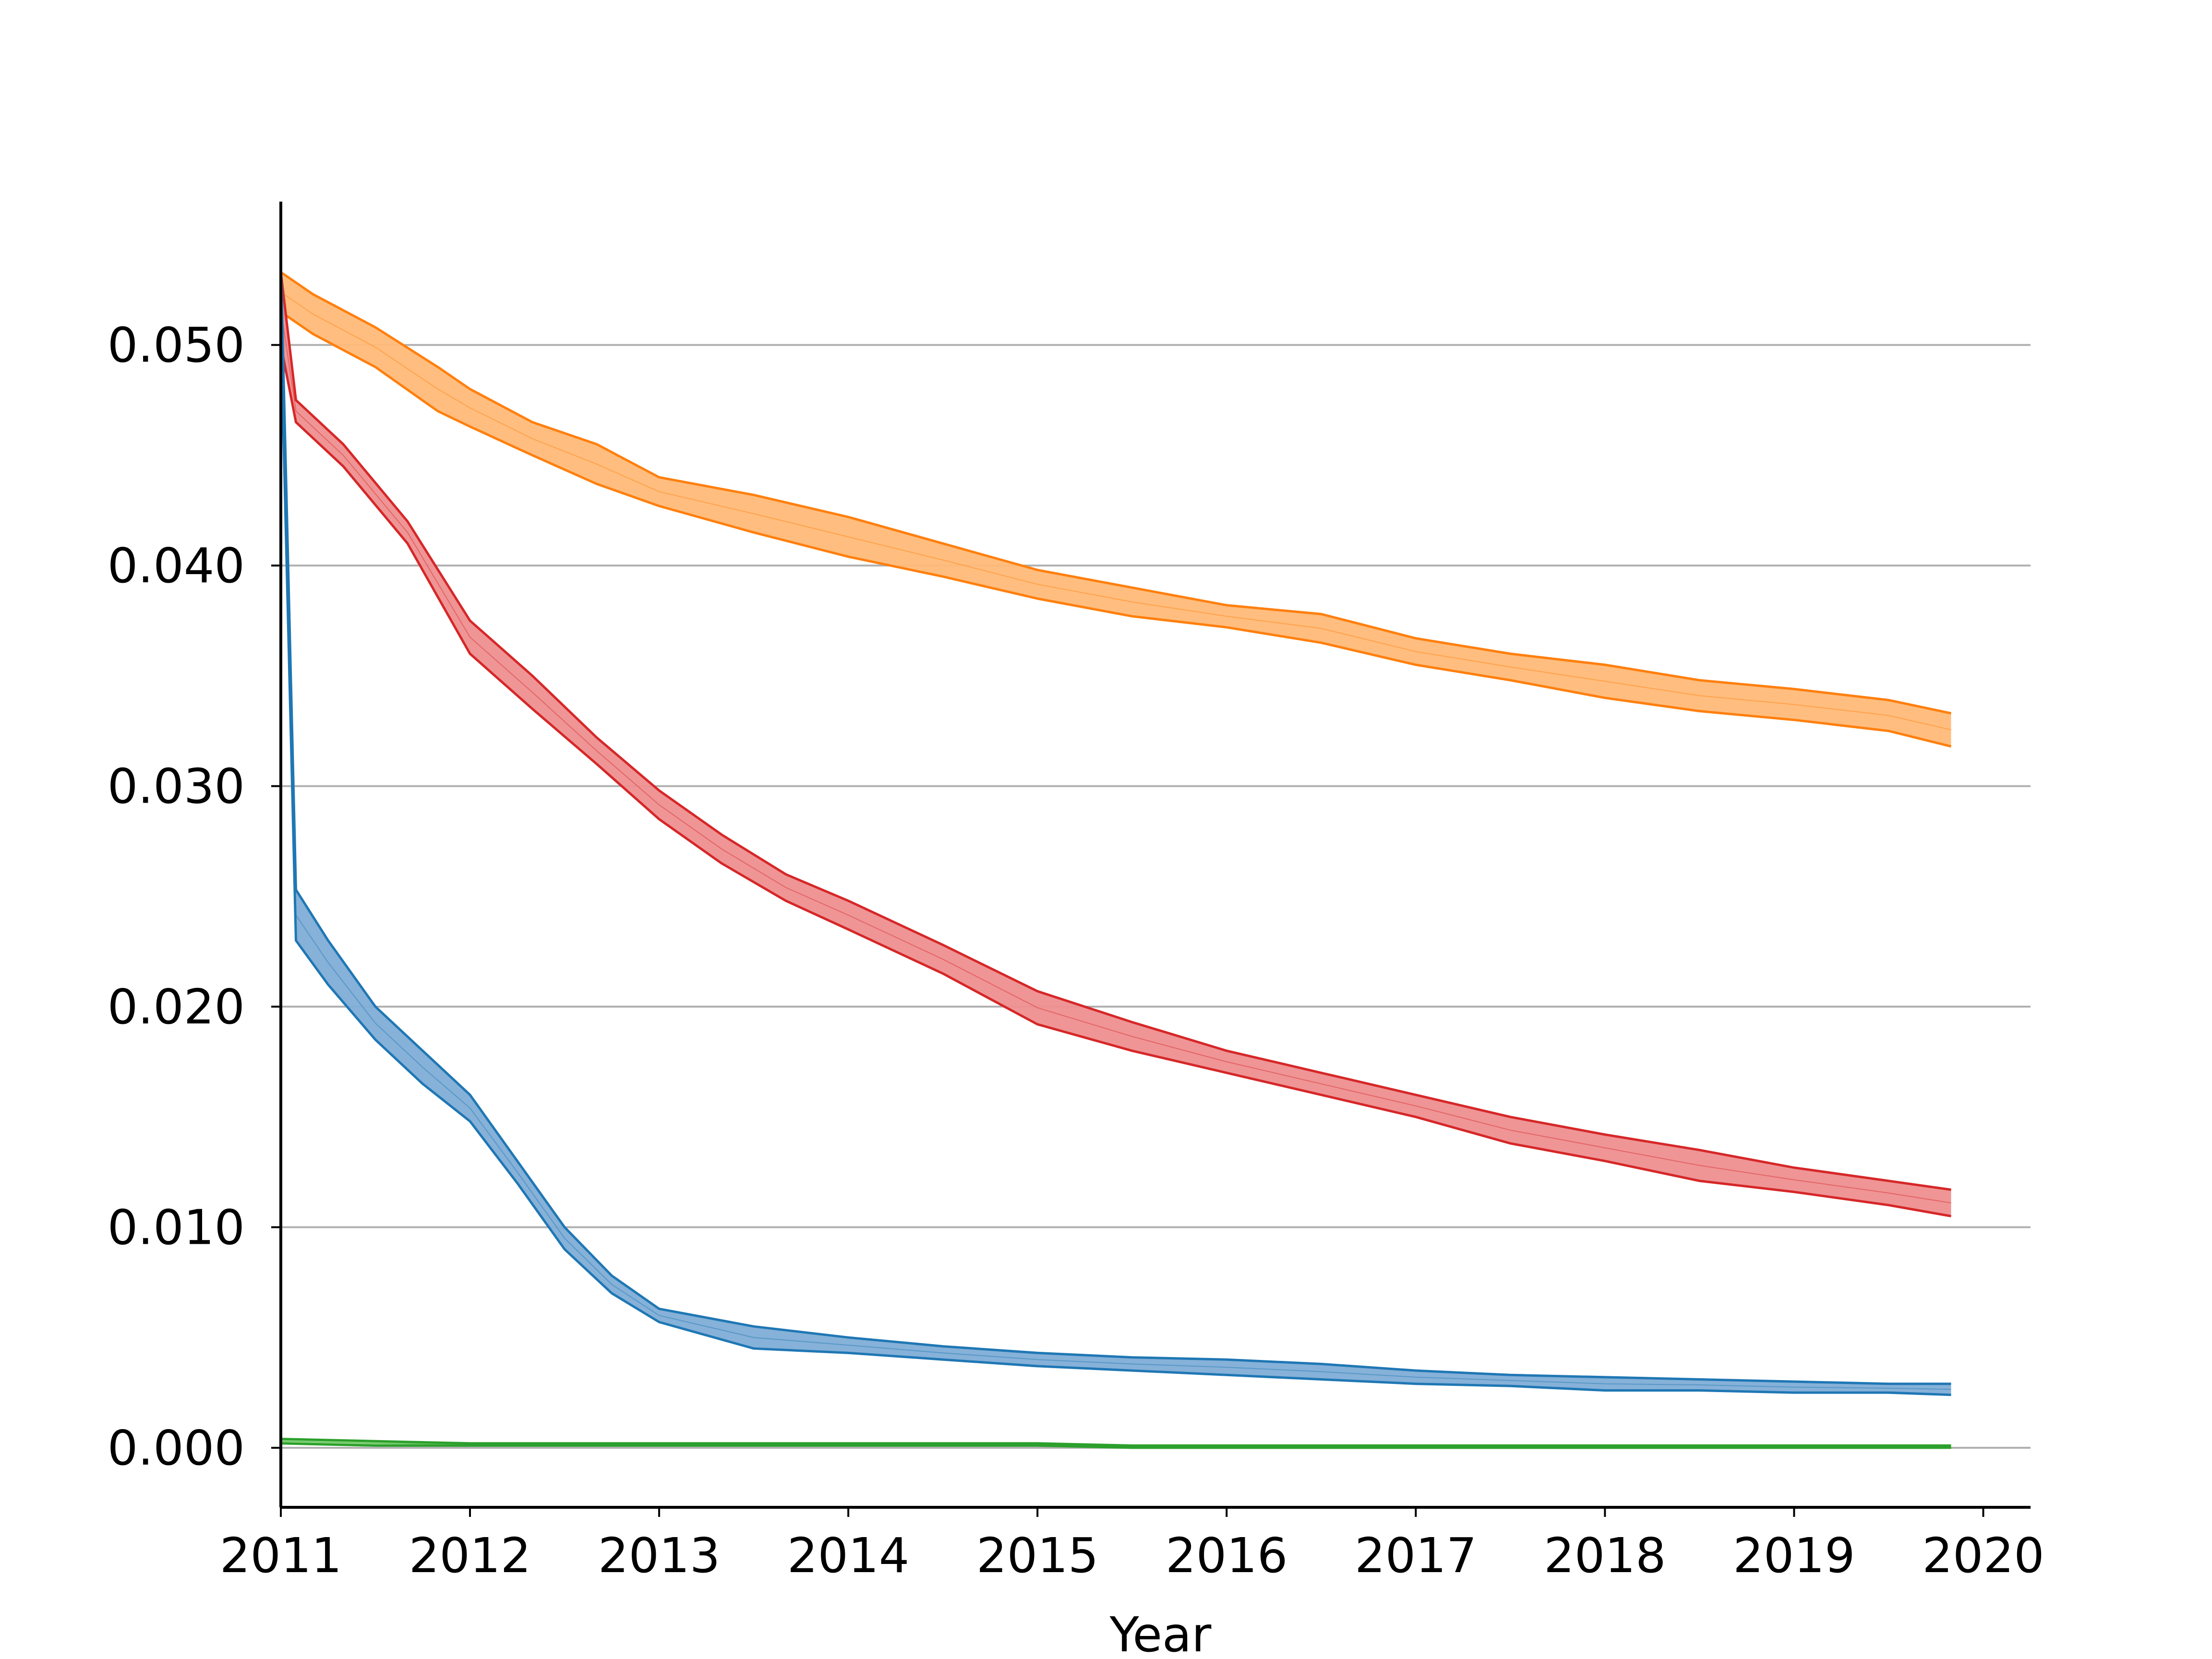 Image resolution: width=2212 pixels, height=1659 pixels. Describe the element at coordinates (1983, 1555) in the screenshot. I see `x-tick-label: 2020` at that location.